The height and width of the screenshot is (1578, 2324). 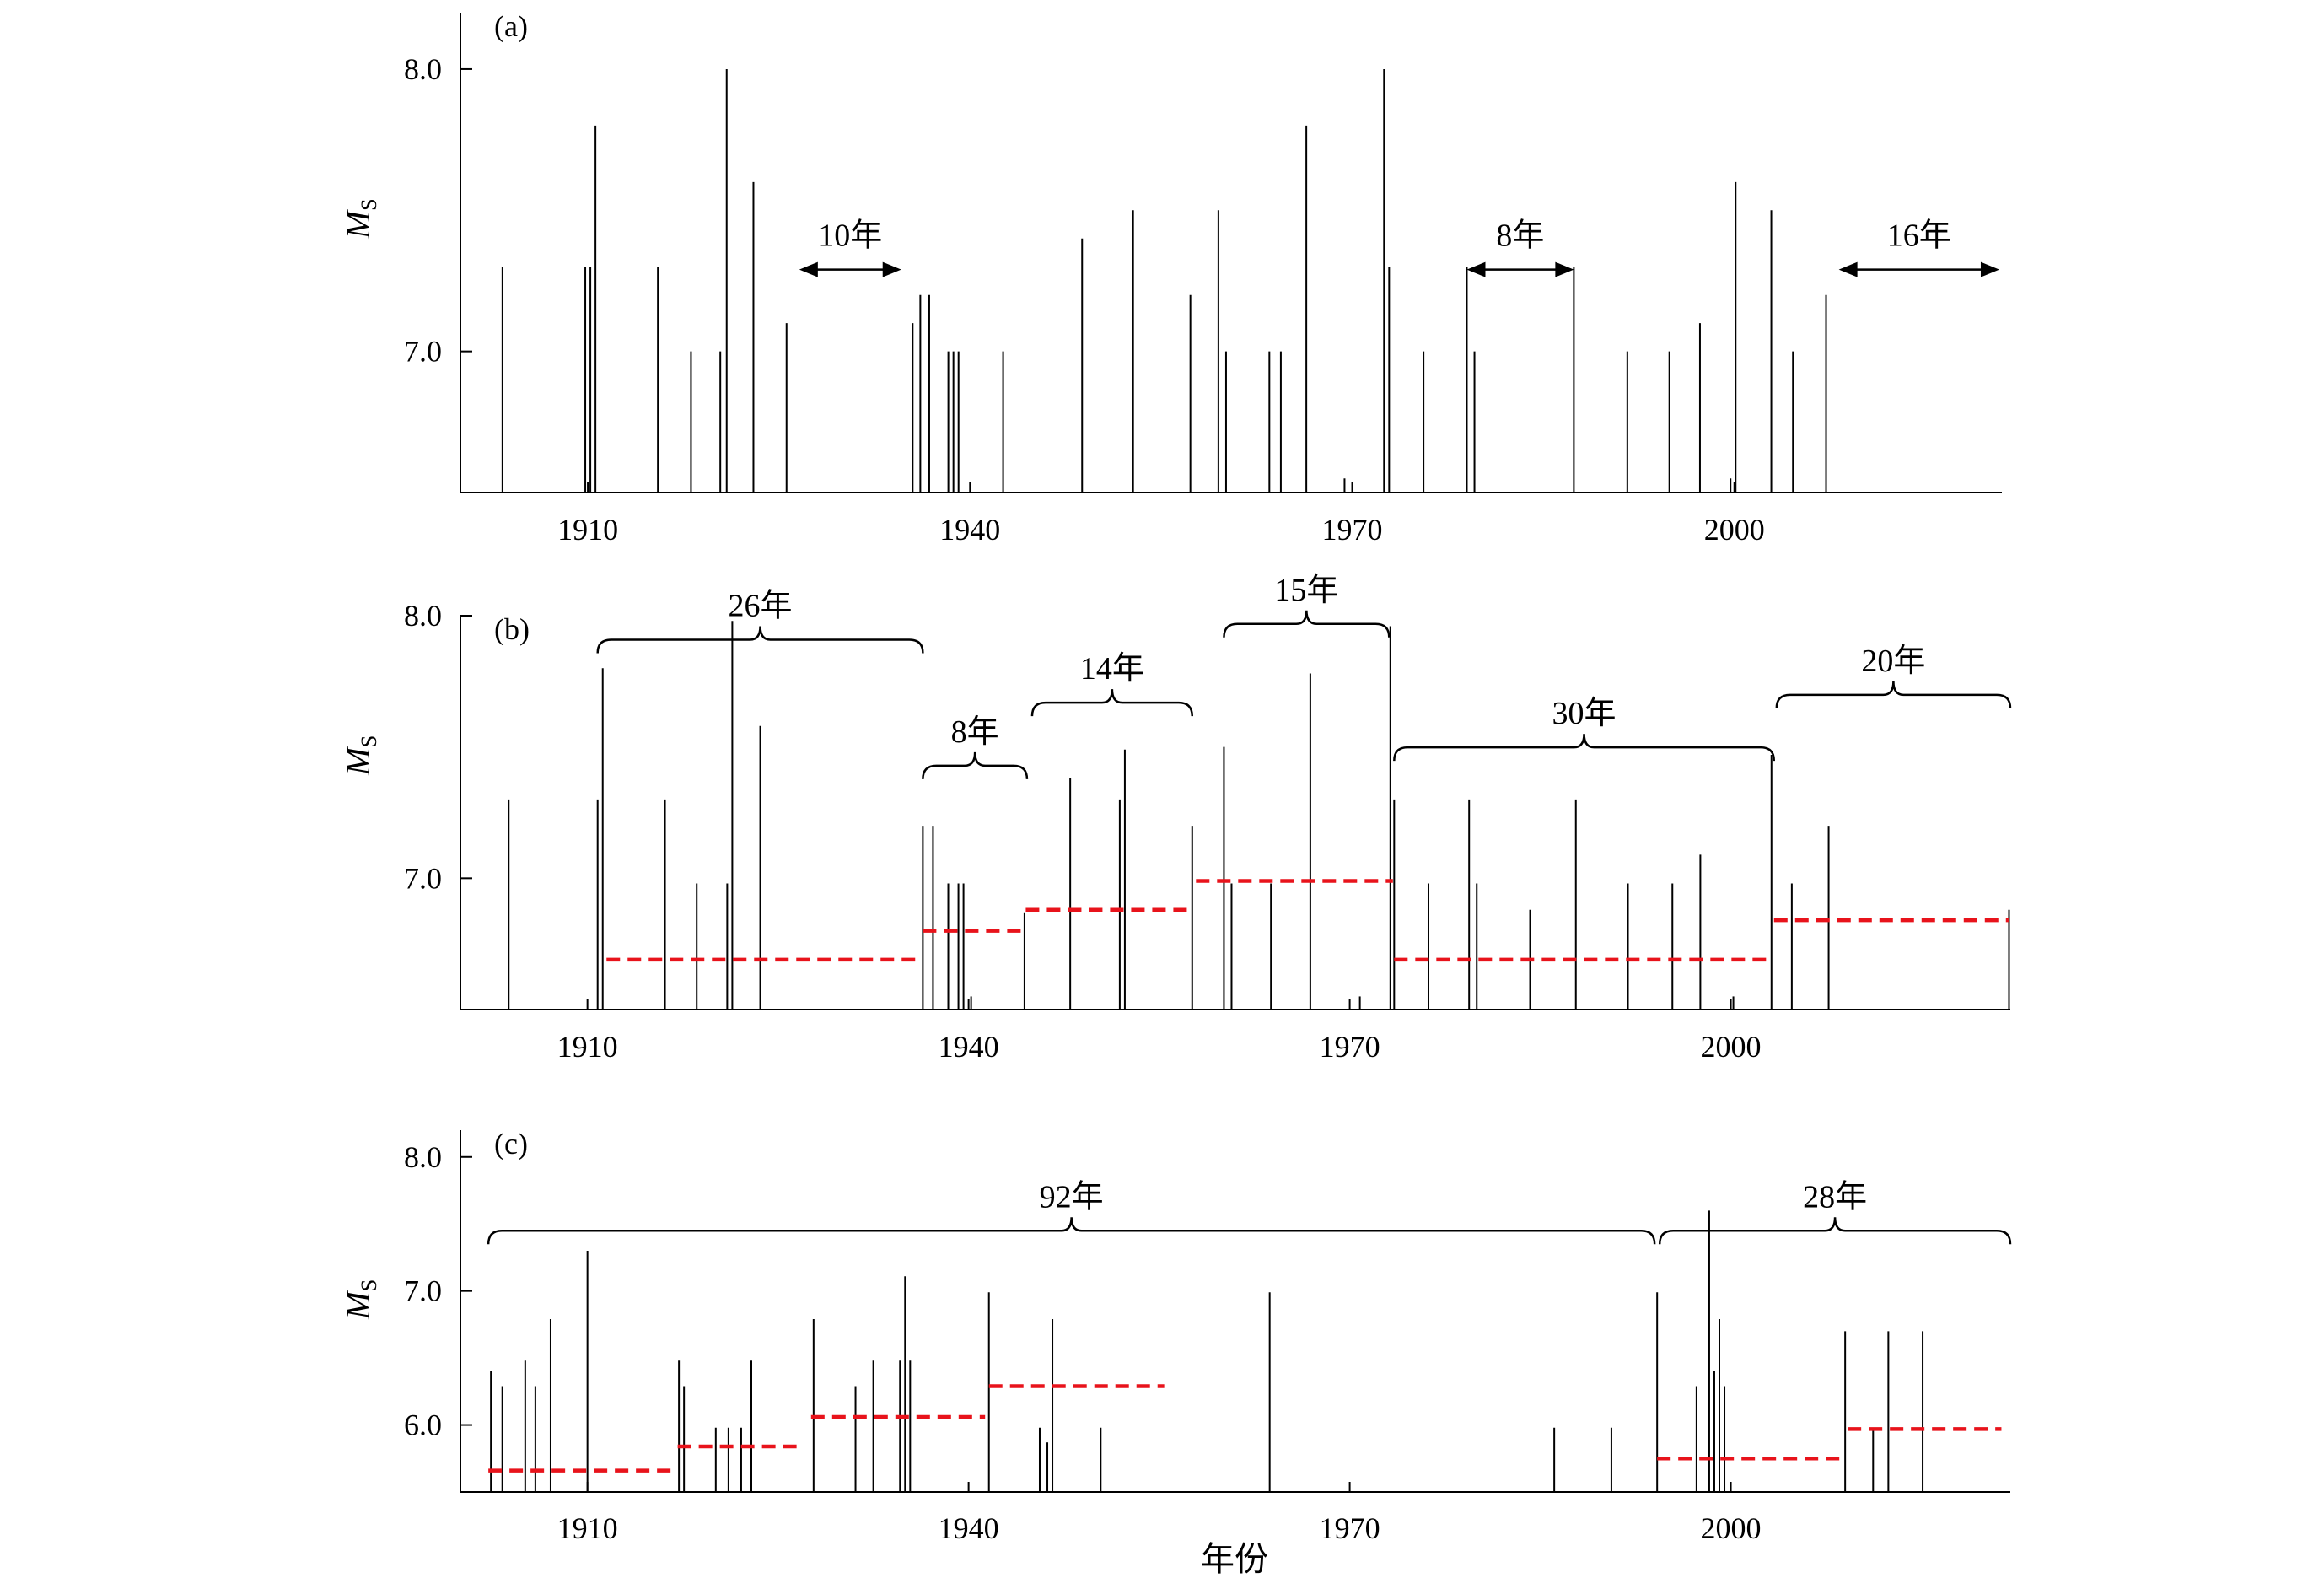 What do you see at coordinates (1732, 1047) in the screenshot?
I see `panel-b-x-tick-label: 2000` at bounding box center [1732, 1047].